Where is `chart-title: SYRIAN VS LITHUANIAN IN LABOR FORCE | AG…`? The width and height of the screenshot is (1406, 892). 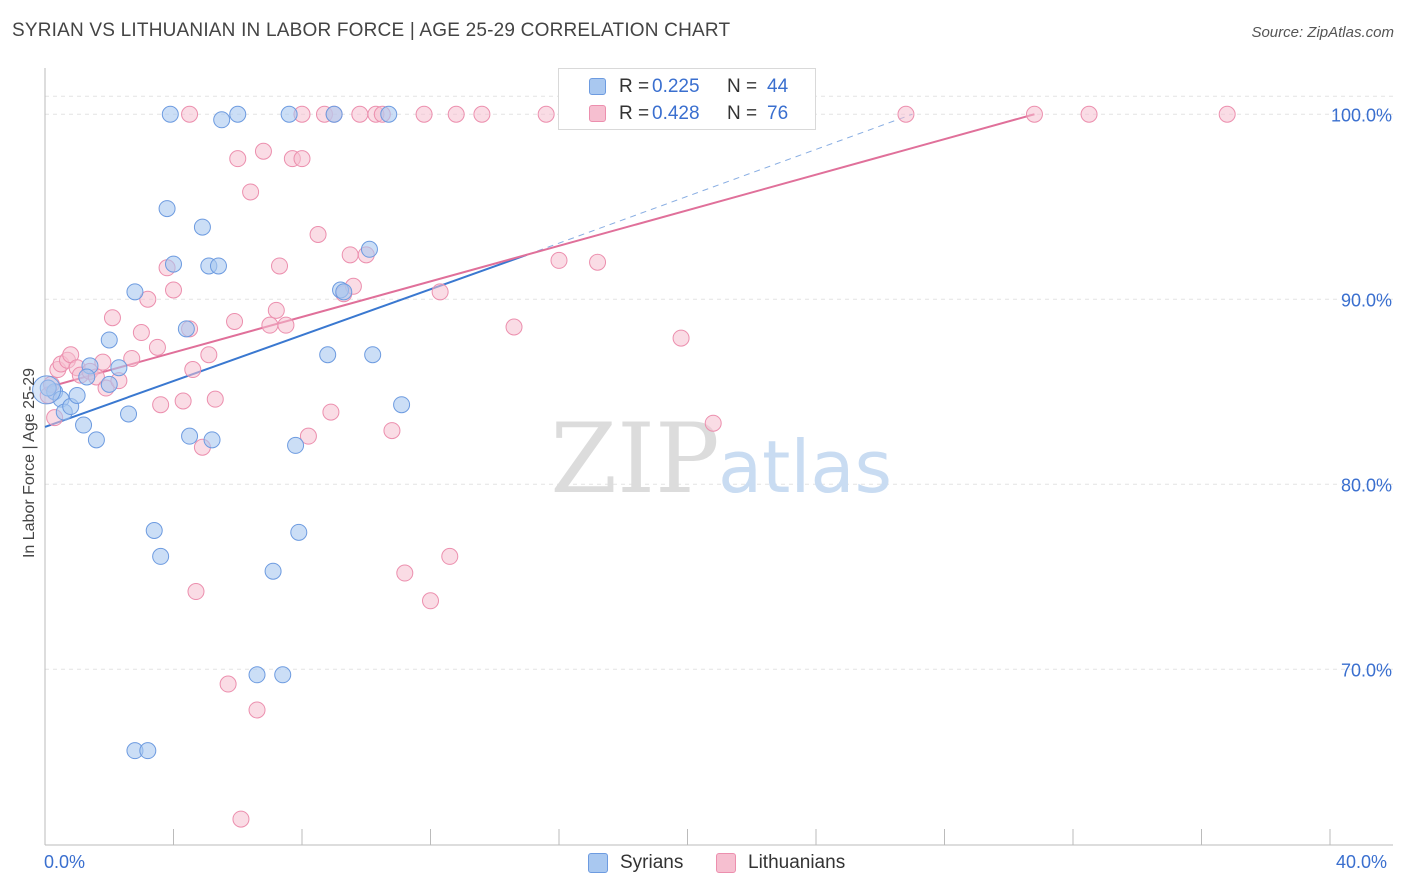
chart-title: SYRIAN VS LITHUANIAN IN LABOR FORCE | AG… is located at coordinates (371, 30).